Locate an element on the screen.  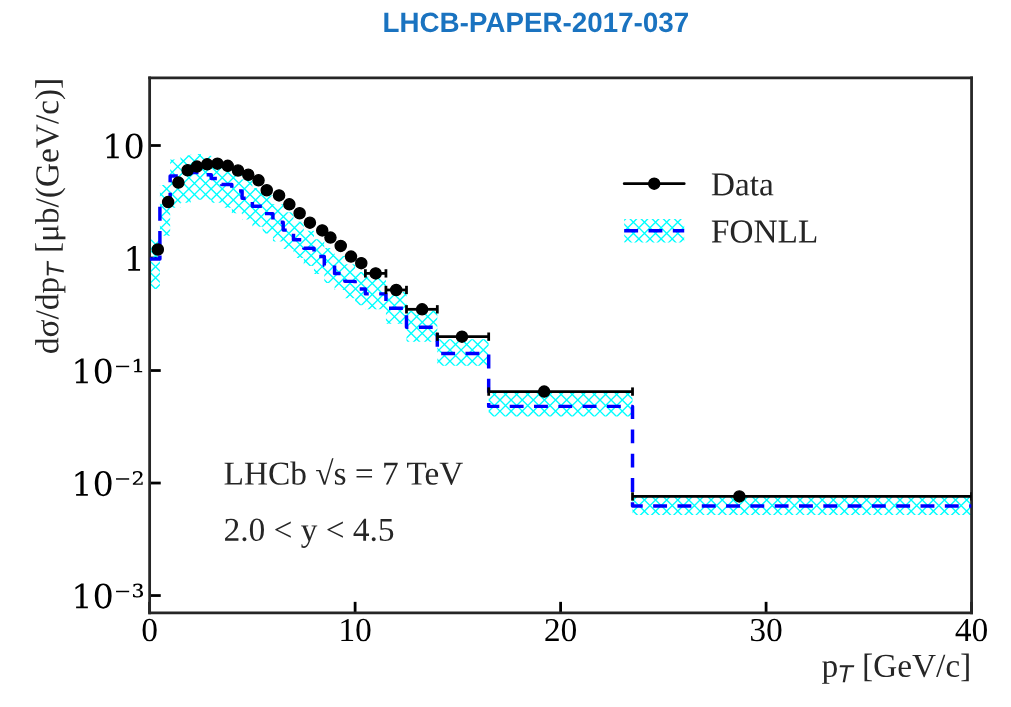
x-tick-label: 20 is located at coordinates (560, 630).